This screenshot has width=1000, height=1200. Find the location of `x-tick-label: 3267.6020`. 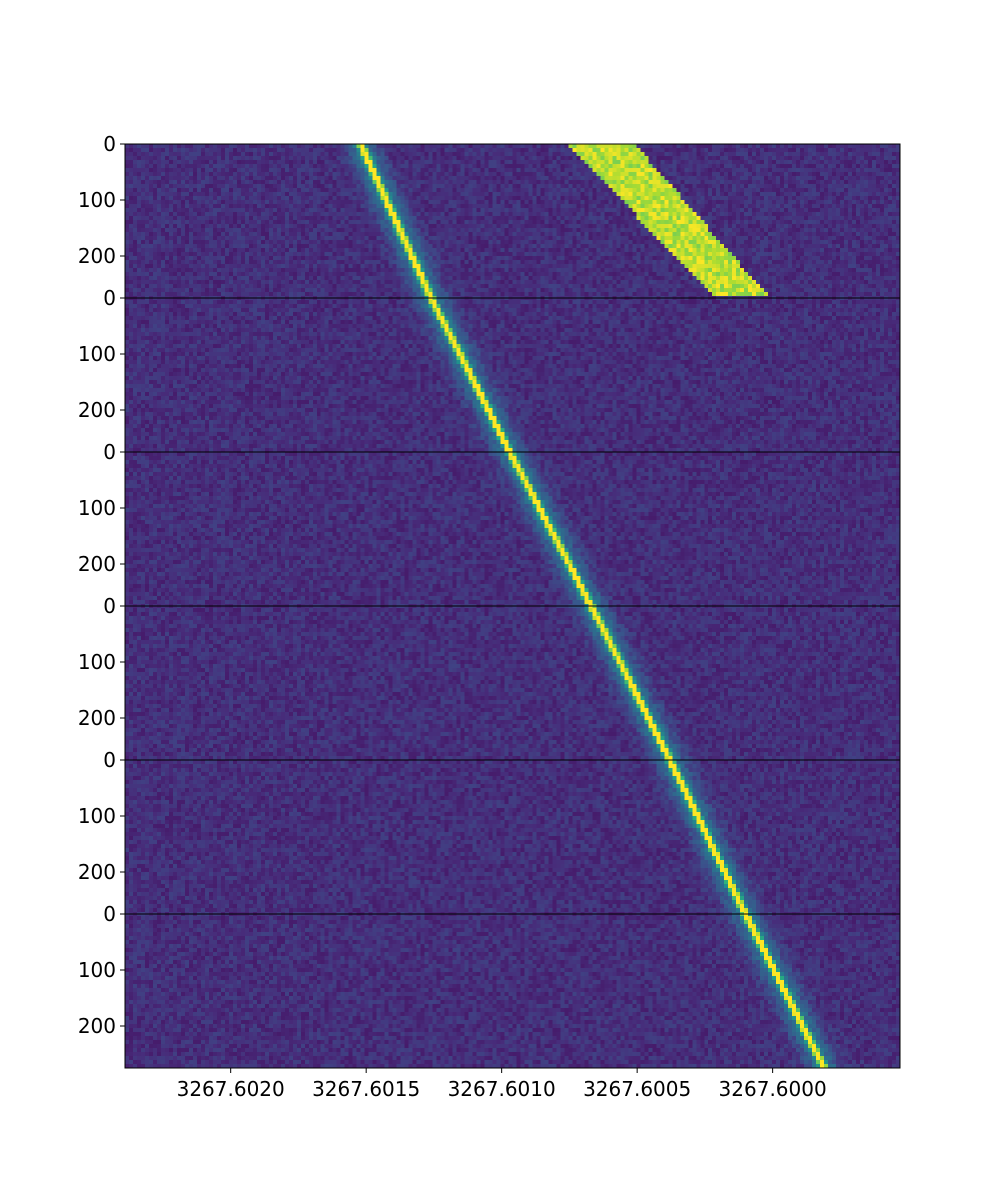

x-tick-label: 3267.6020 is located at coordinates (231, 1089).